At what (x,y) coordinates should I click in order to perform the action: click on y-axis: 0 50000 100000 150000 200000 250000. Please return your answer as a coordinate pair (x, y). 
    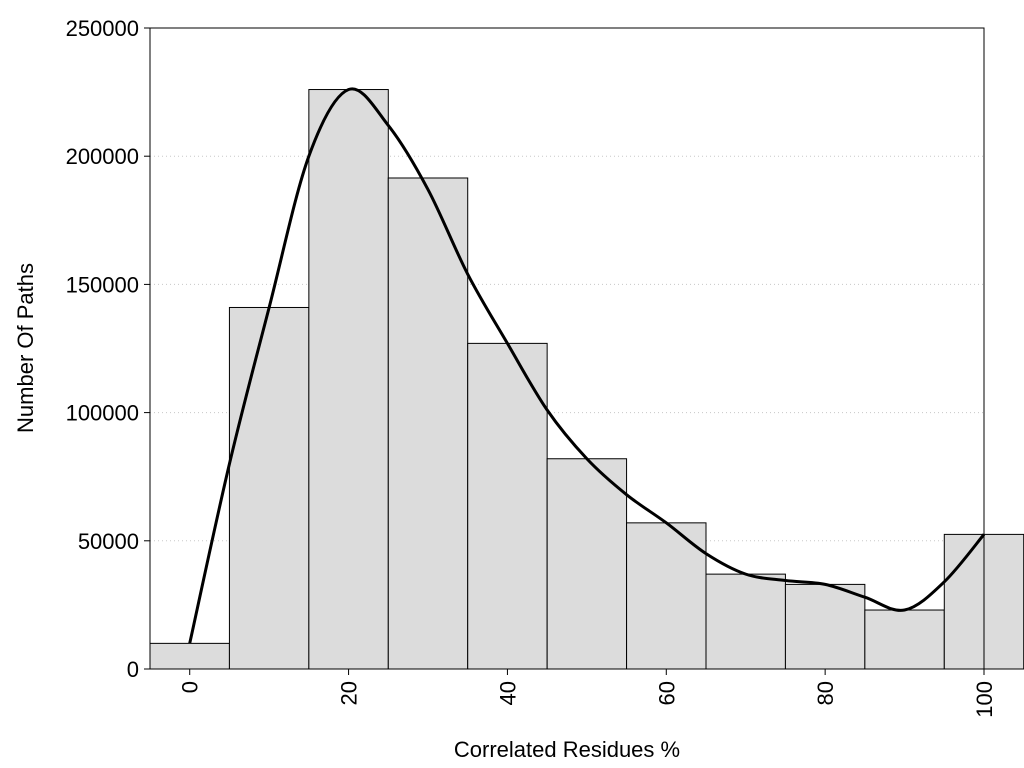
    Looking at the image, I should click on (108, 349).